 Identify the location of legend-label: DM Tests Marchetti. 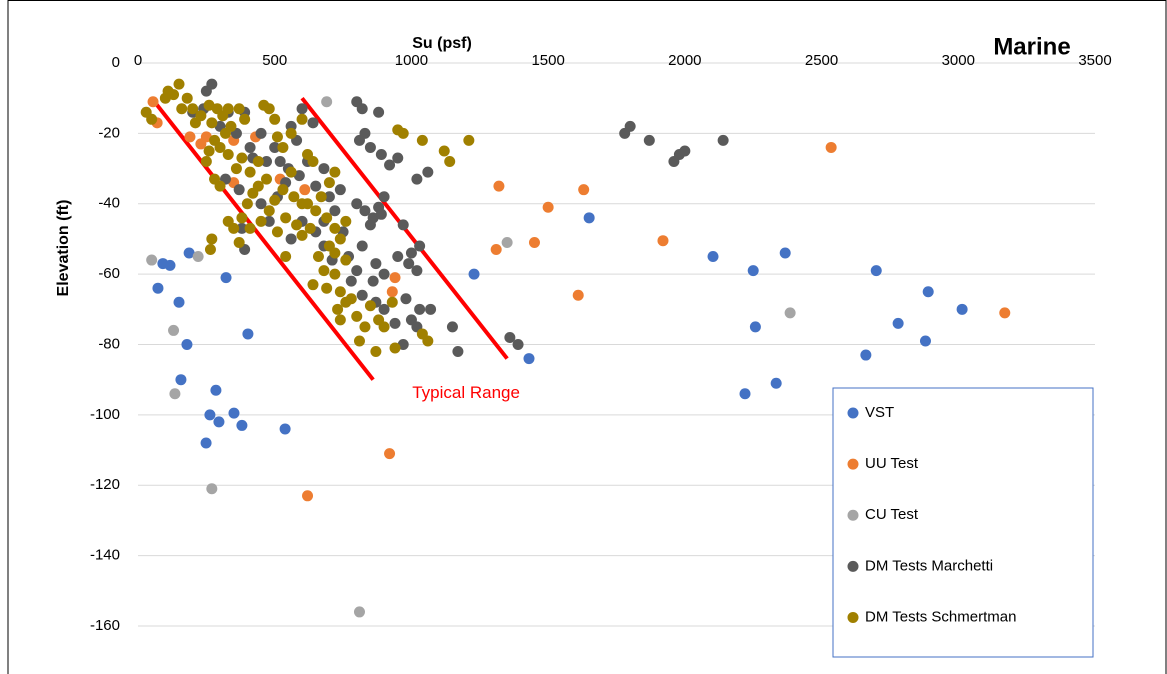
(929, 565).